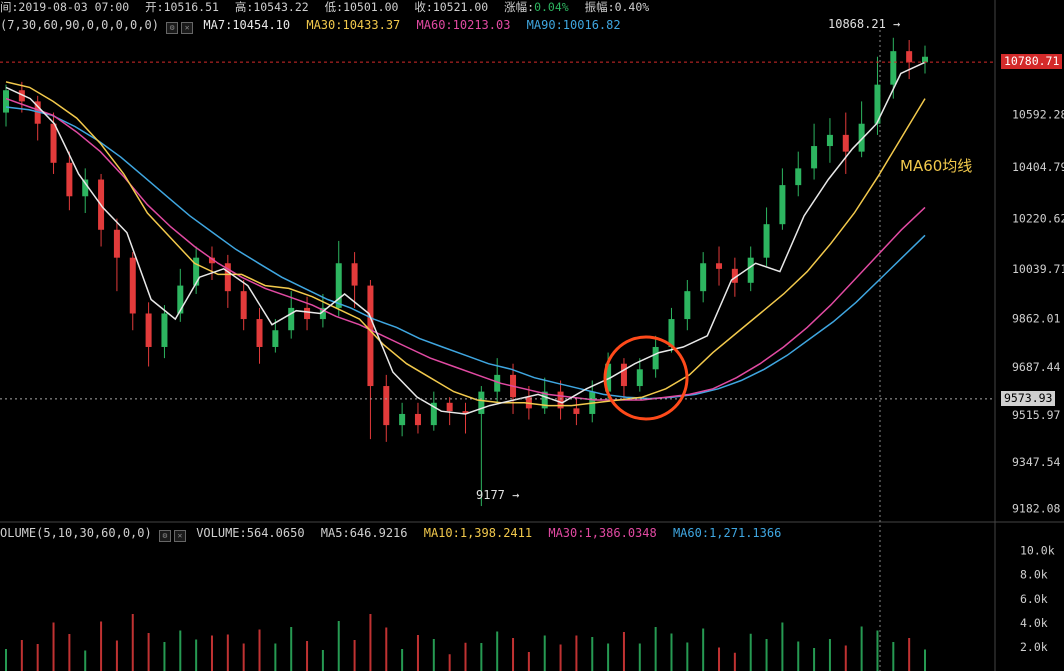 This screenshot has height=671, width=1064. What do you see at coordinates (1036, 462) in the screenshot?
I see `price-tick-7: 9347.54` at bounding box center [1036, 462].